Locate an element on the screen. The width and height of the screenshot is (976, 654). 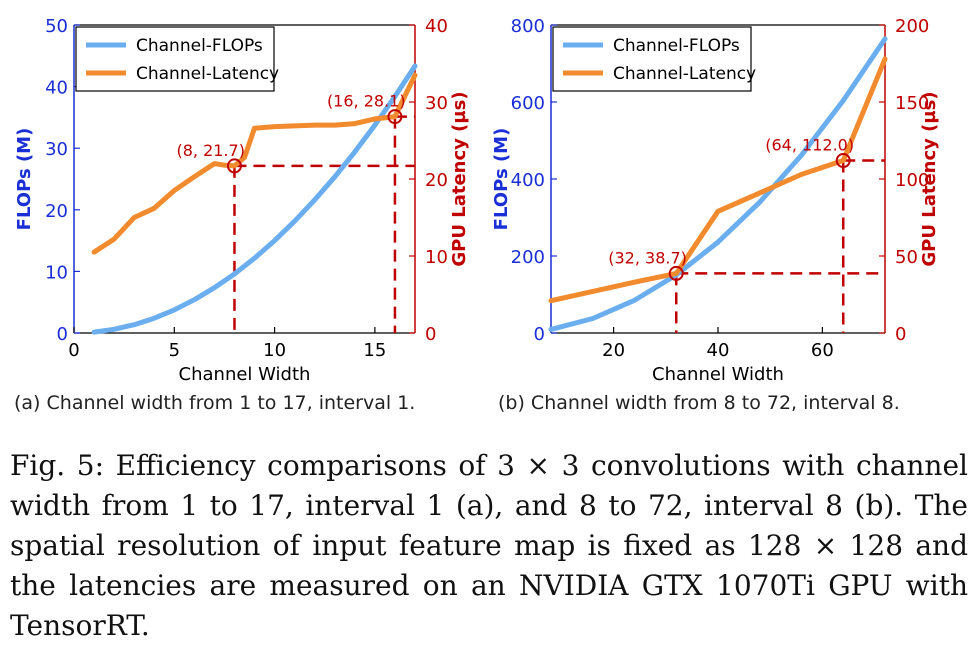
left-y-tick-label: 200 is located at coordinates (528, 257).